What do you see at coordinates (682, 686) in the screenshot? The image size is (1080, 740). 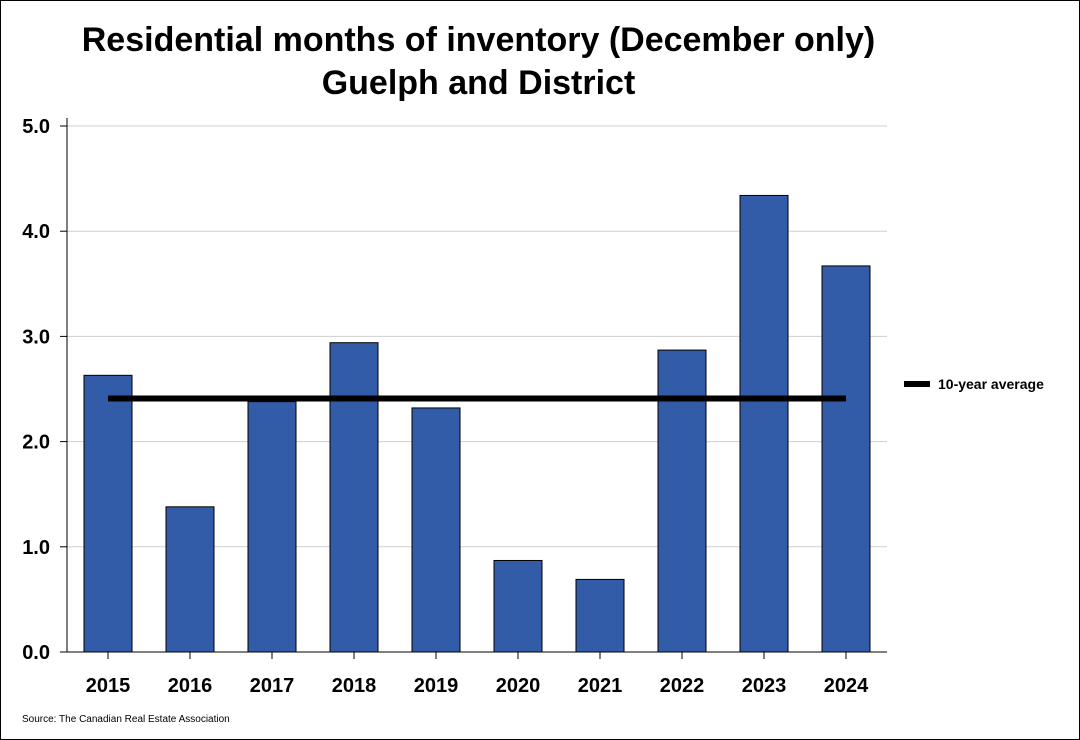 I see `x-tick-label: 2022` at bounding box center [682, 686].